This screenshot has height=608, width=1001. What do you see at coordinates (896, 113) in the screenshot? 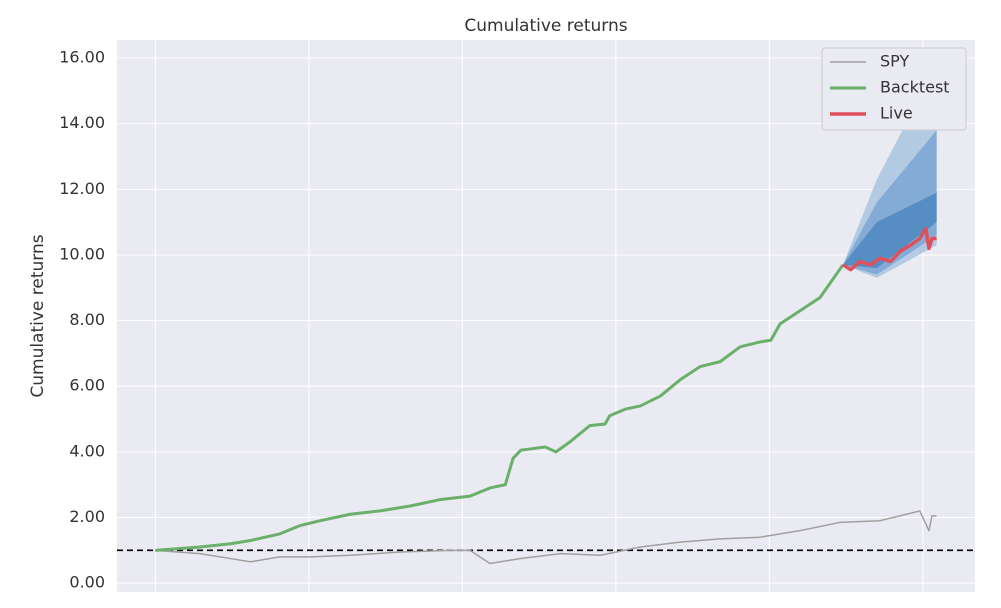
I see `legend-label: Live` at bounding box center [896, 113].